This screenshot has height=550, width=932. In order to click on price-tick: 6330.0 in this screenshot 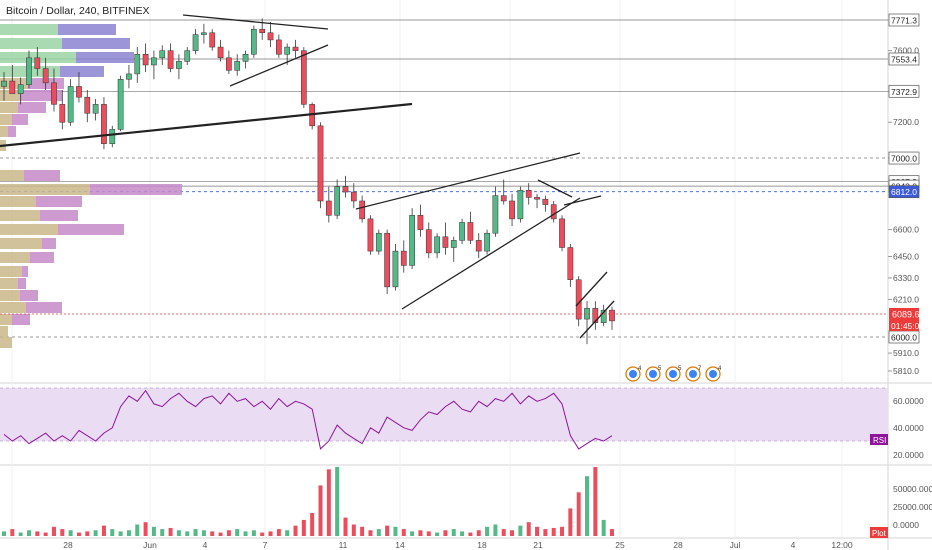, I will do `click(906, 278)`.